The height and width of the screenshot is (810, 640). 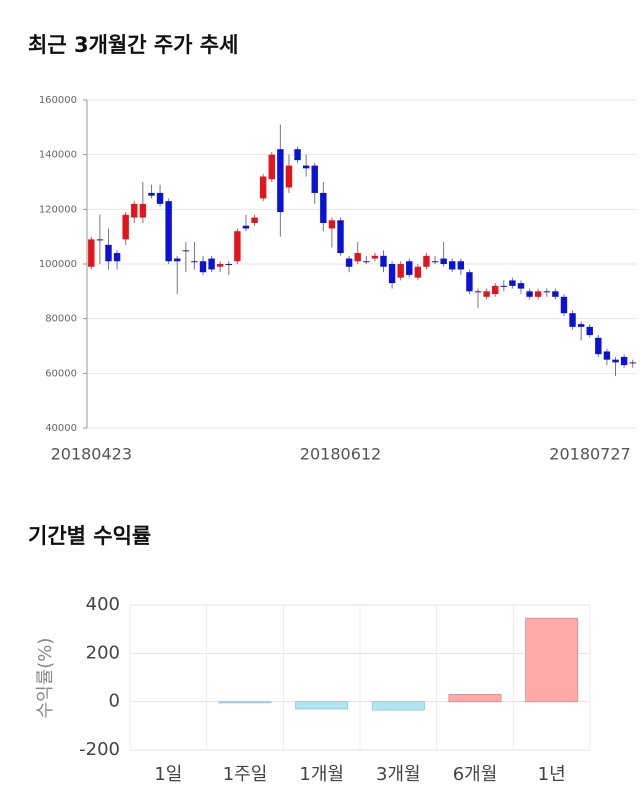 I want to click on x-tick-label: 20180612, so click(x=340, y=454).